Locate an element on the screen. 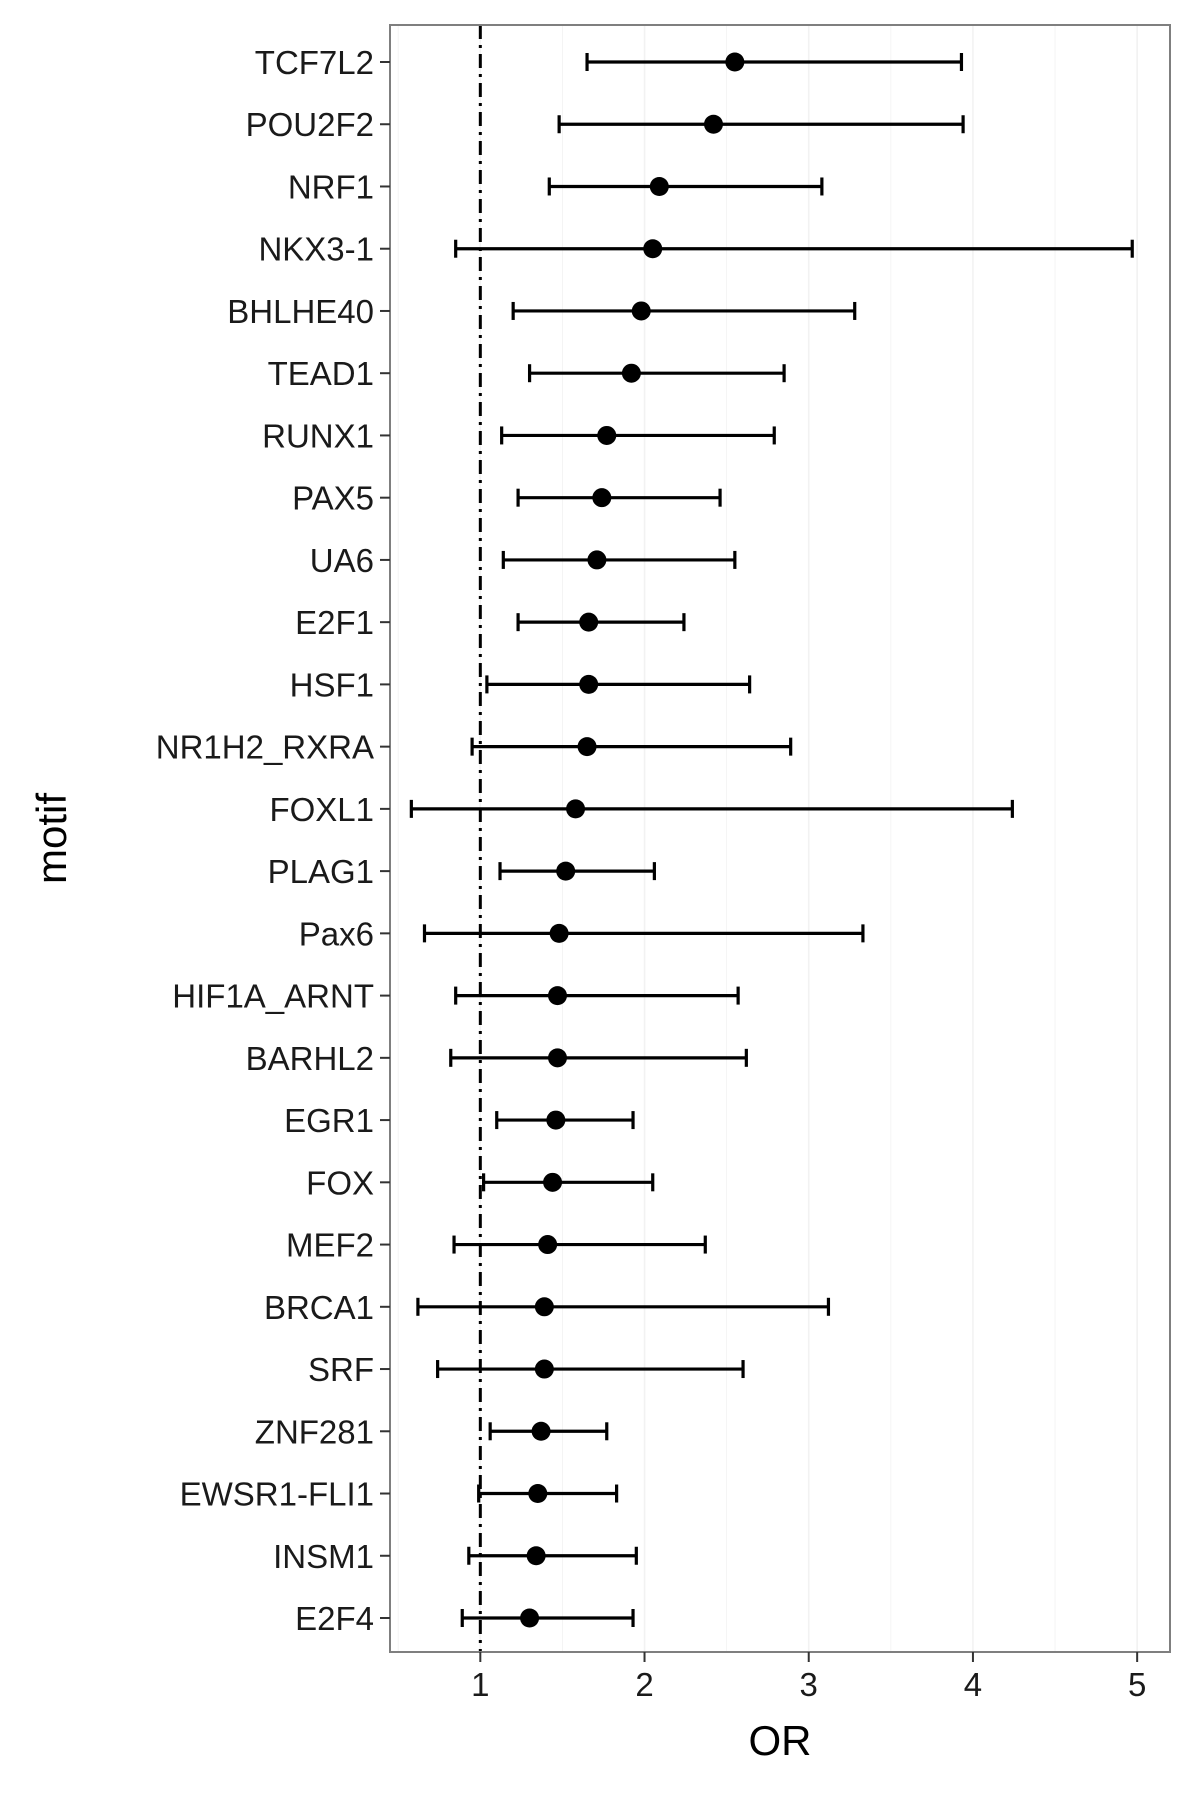 The height and width of the screenshot is (1800, 1200). y-tick-label: FOXL1 is located at coordinates (321, 809).